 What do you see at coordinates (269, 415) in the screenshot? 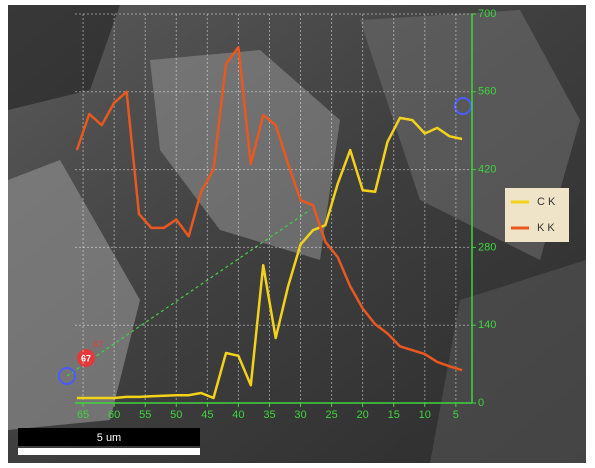
I see `x-tick-label: 35` at bounding box center [269, 415].